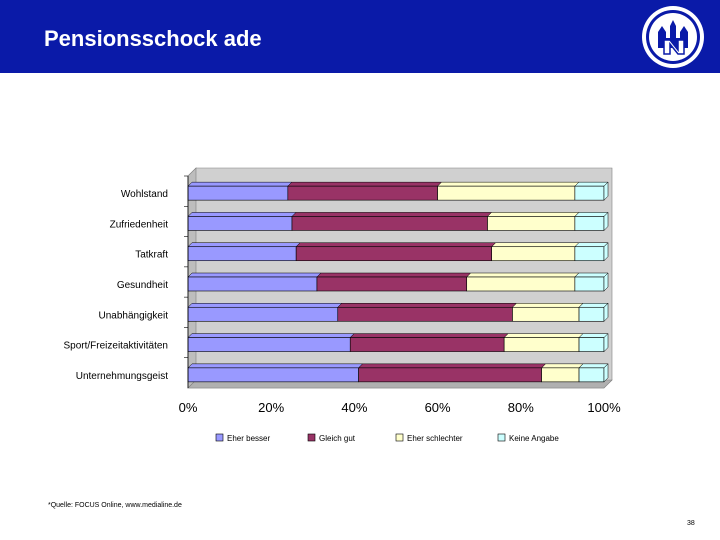 This screenshot has height=540, width=720. I want to click on legend-label-3: Keine Angabe, so click(534, 438).